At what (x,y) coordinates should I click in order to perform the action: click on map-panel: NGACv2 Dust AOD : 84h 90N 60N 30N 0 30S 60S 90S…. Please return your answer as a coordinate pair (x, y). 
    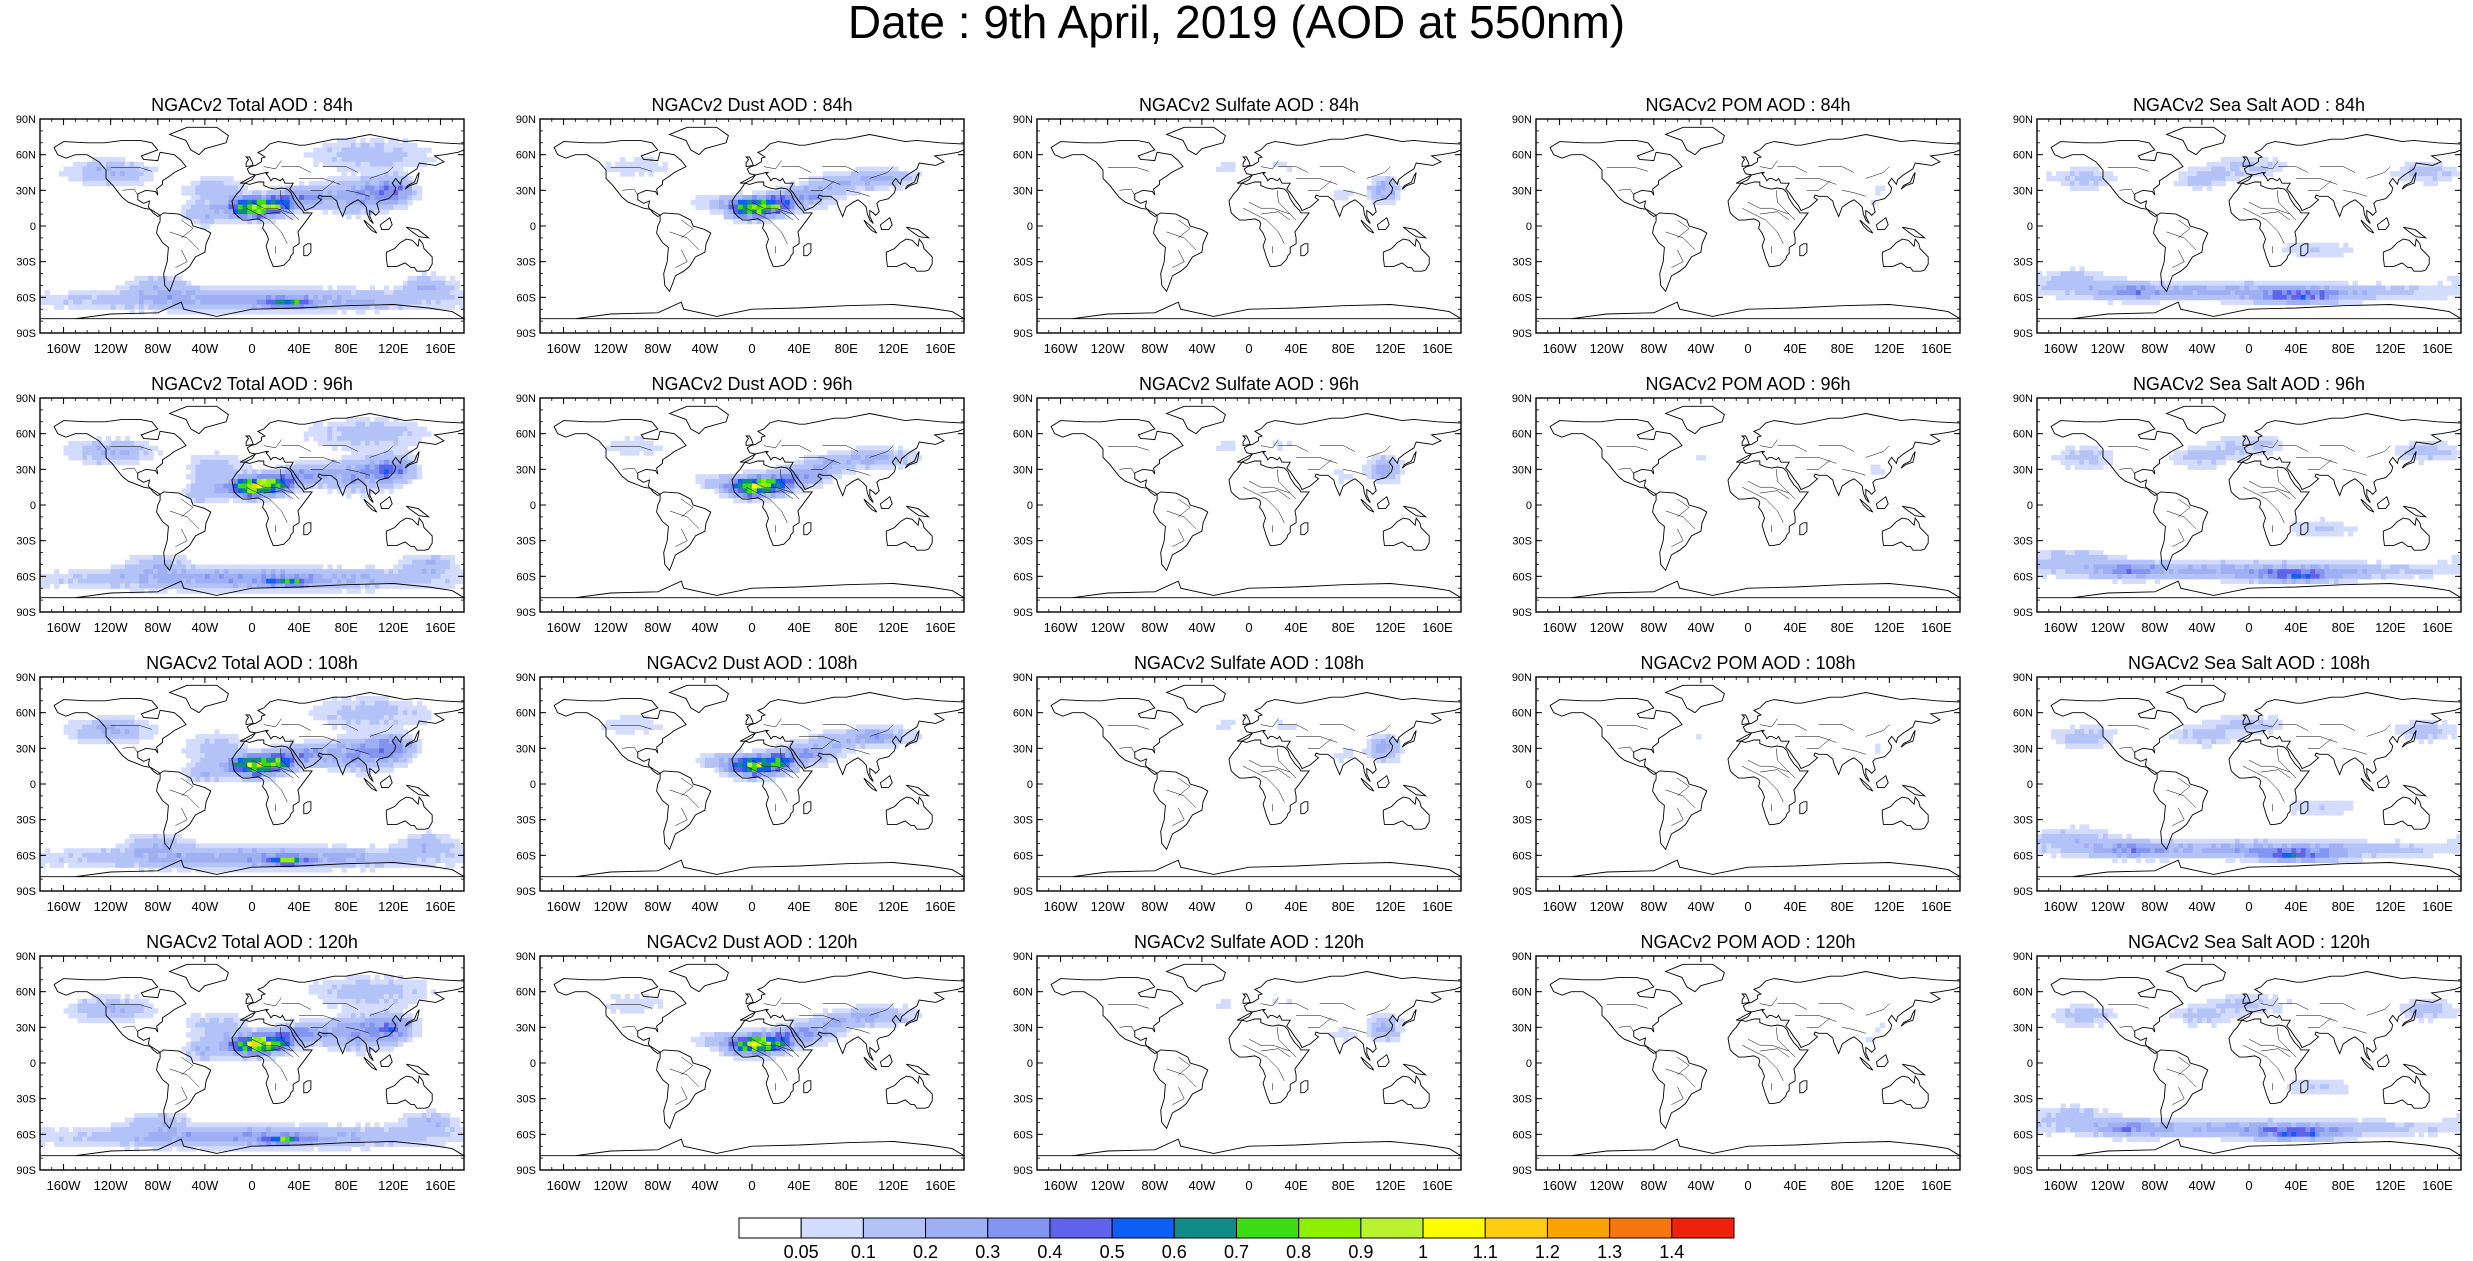
    Looking at the image, I should click on (741, 225).